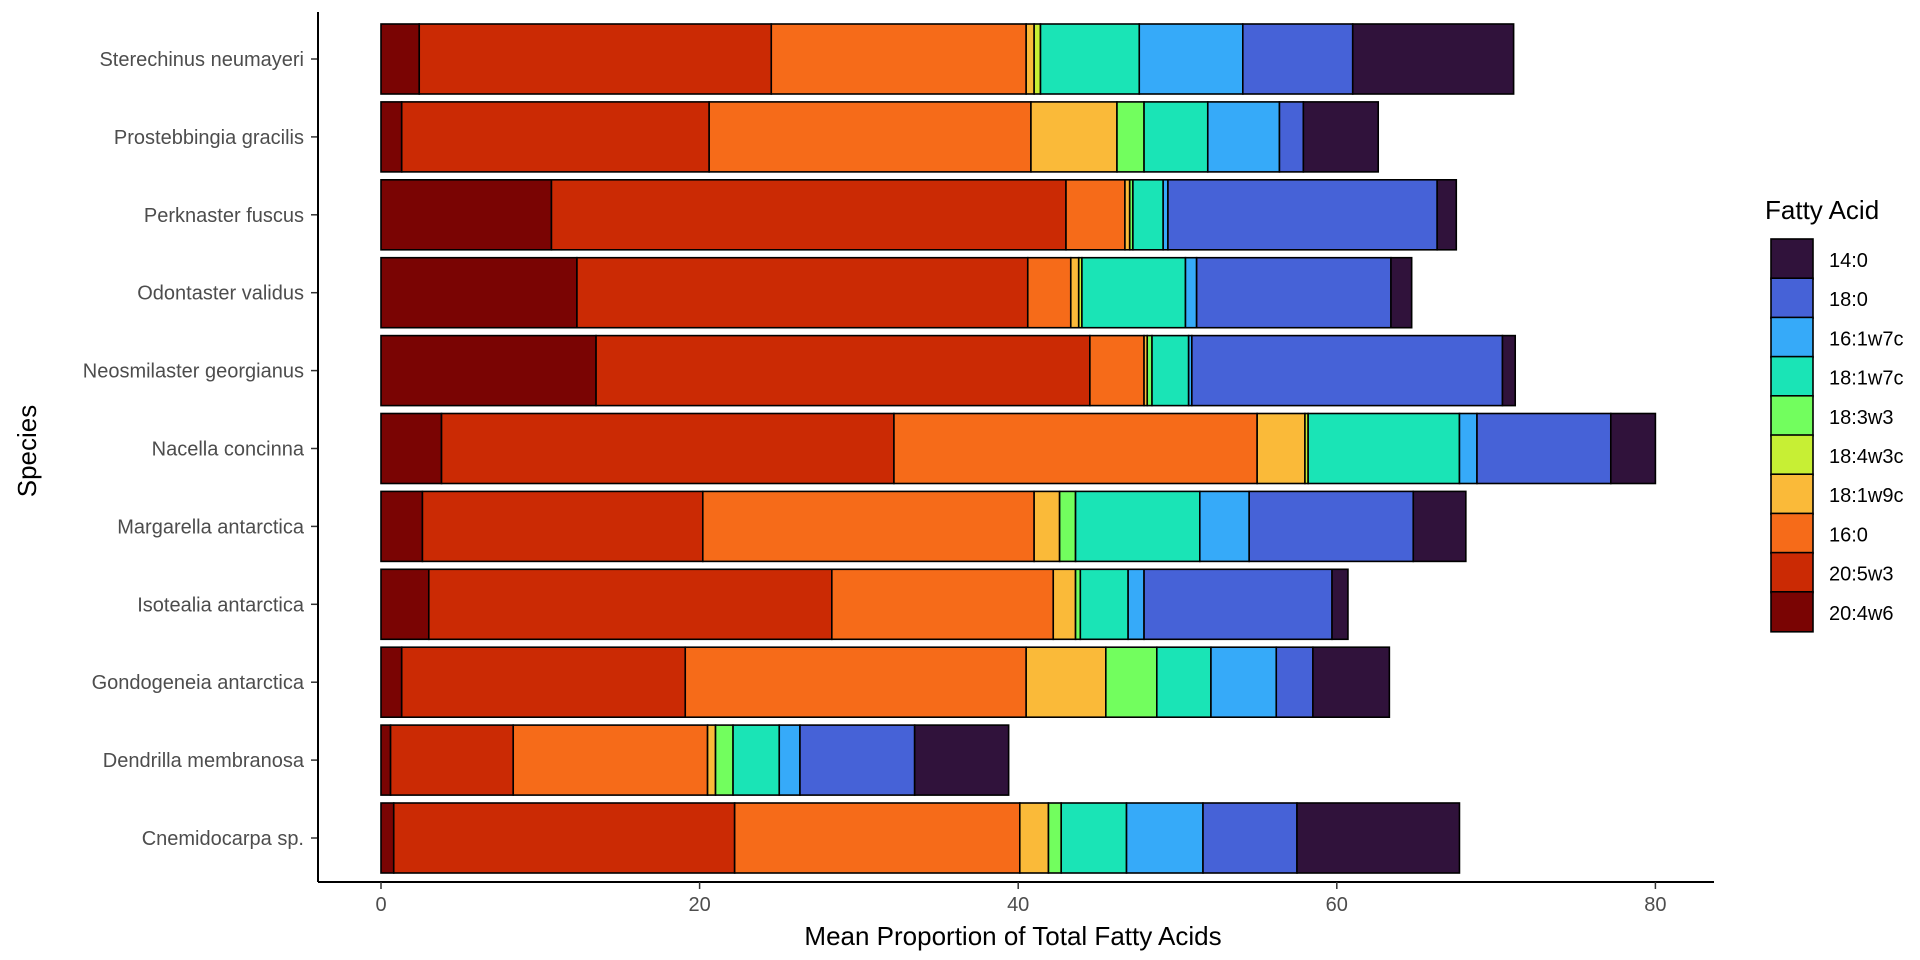  What do you see at coordinates (543, 682) in the screenshot?
I see `bar-segment-gondogeneia-antarctica-20-5w3` at bounding box center [543, 682].